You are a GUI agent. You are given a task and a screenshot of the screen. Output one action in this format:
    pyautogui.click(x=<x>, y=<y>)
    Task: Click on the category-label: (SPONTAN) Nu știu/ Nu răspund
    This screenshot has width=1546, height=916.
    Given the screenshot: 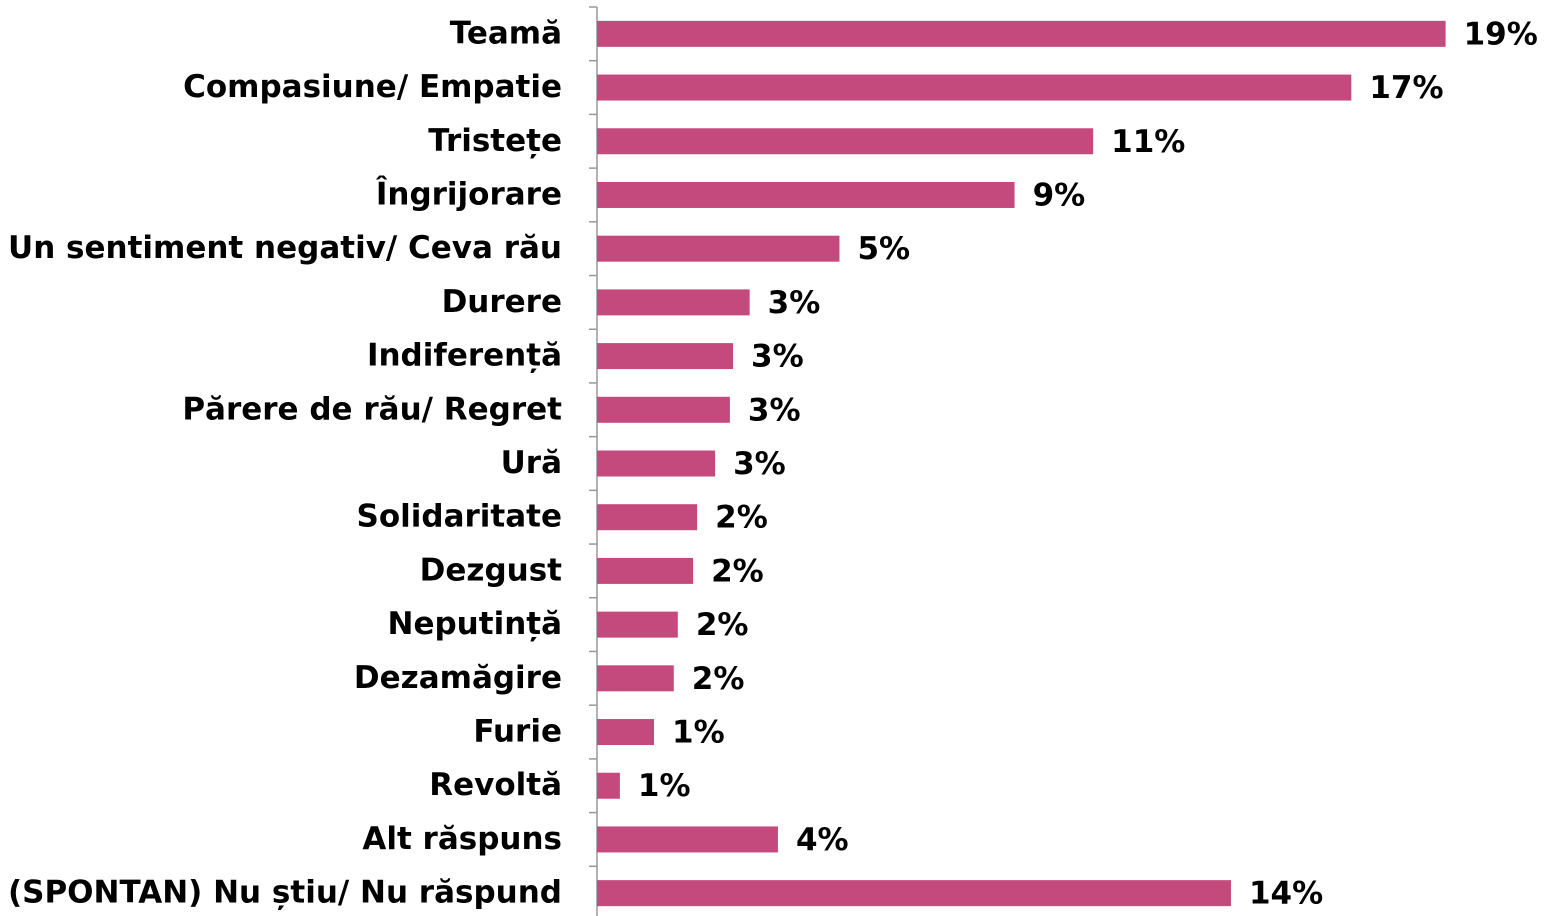 What is the action you would take?
    pyautogui.click(x=285, y=893)
    